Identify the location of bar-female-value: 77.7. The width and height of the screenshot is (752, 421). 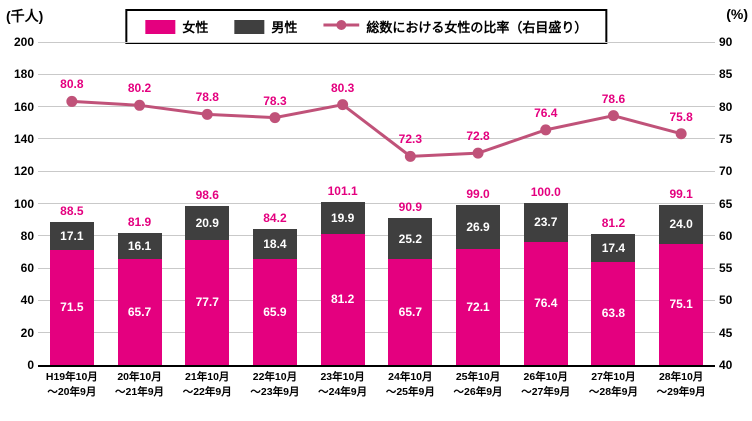
(207, 302).